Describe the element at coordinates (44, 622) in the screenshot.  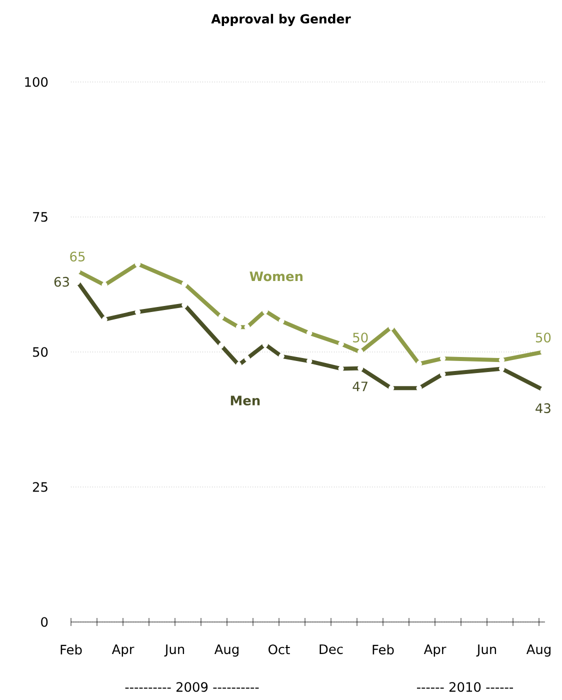
I see `y-tick-label: 0` at that location.